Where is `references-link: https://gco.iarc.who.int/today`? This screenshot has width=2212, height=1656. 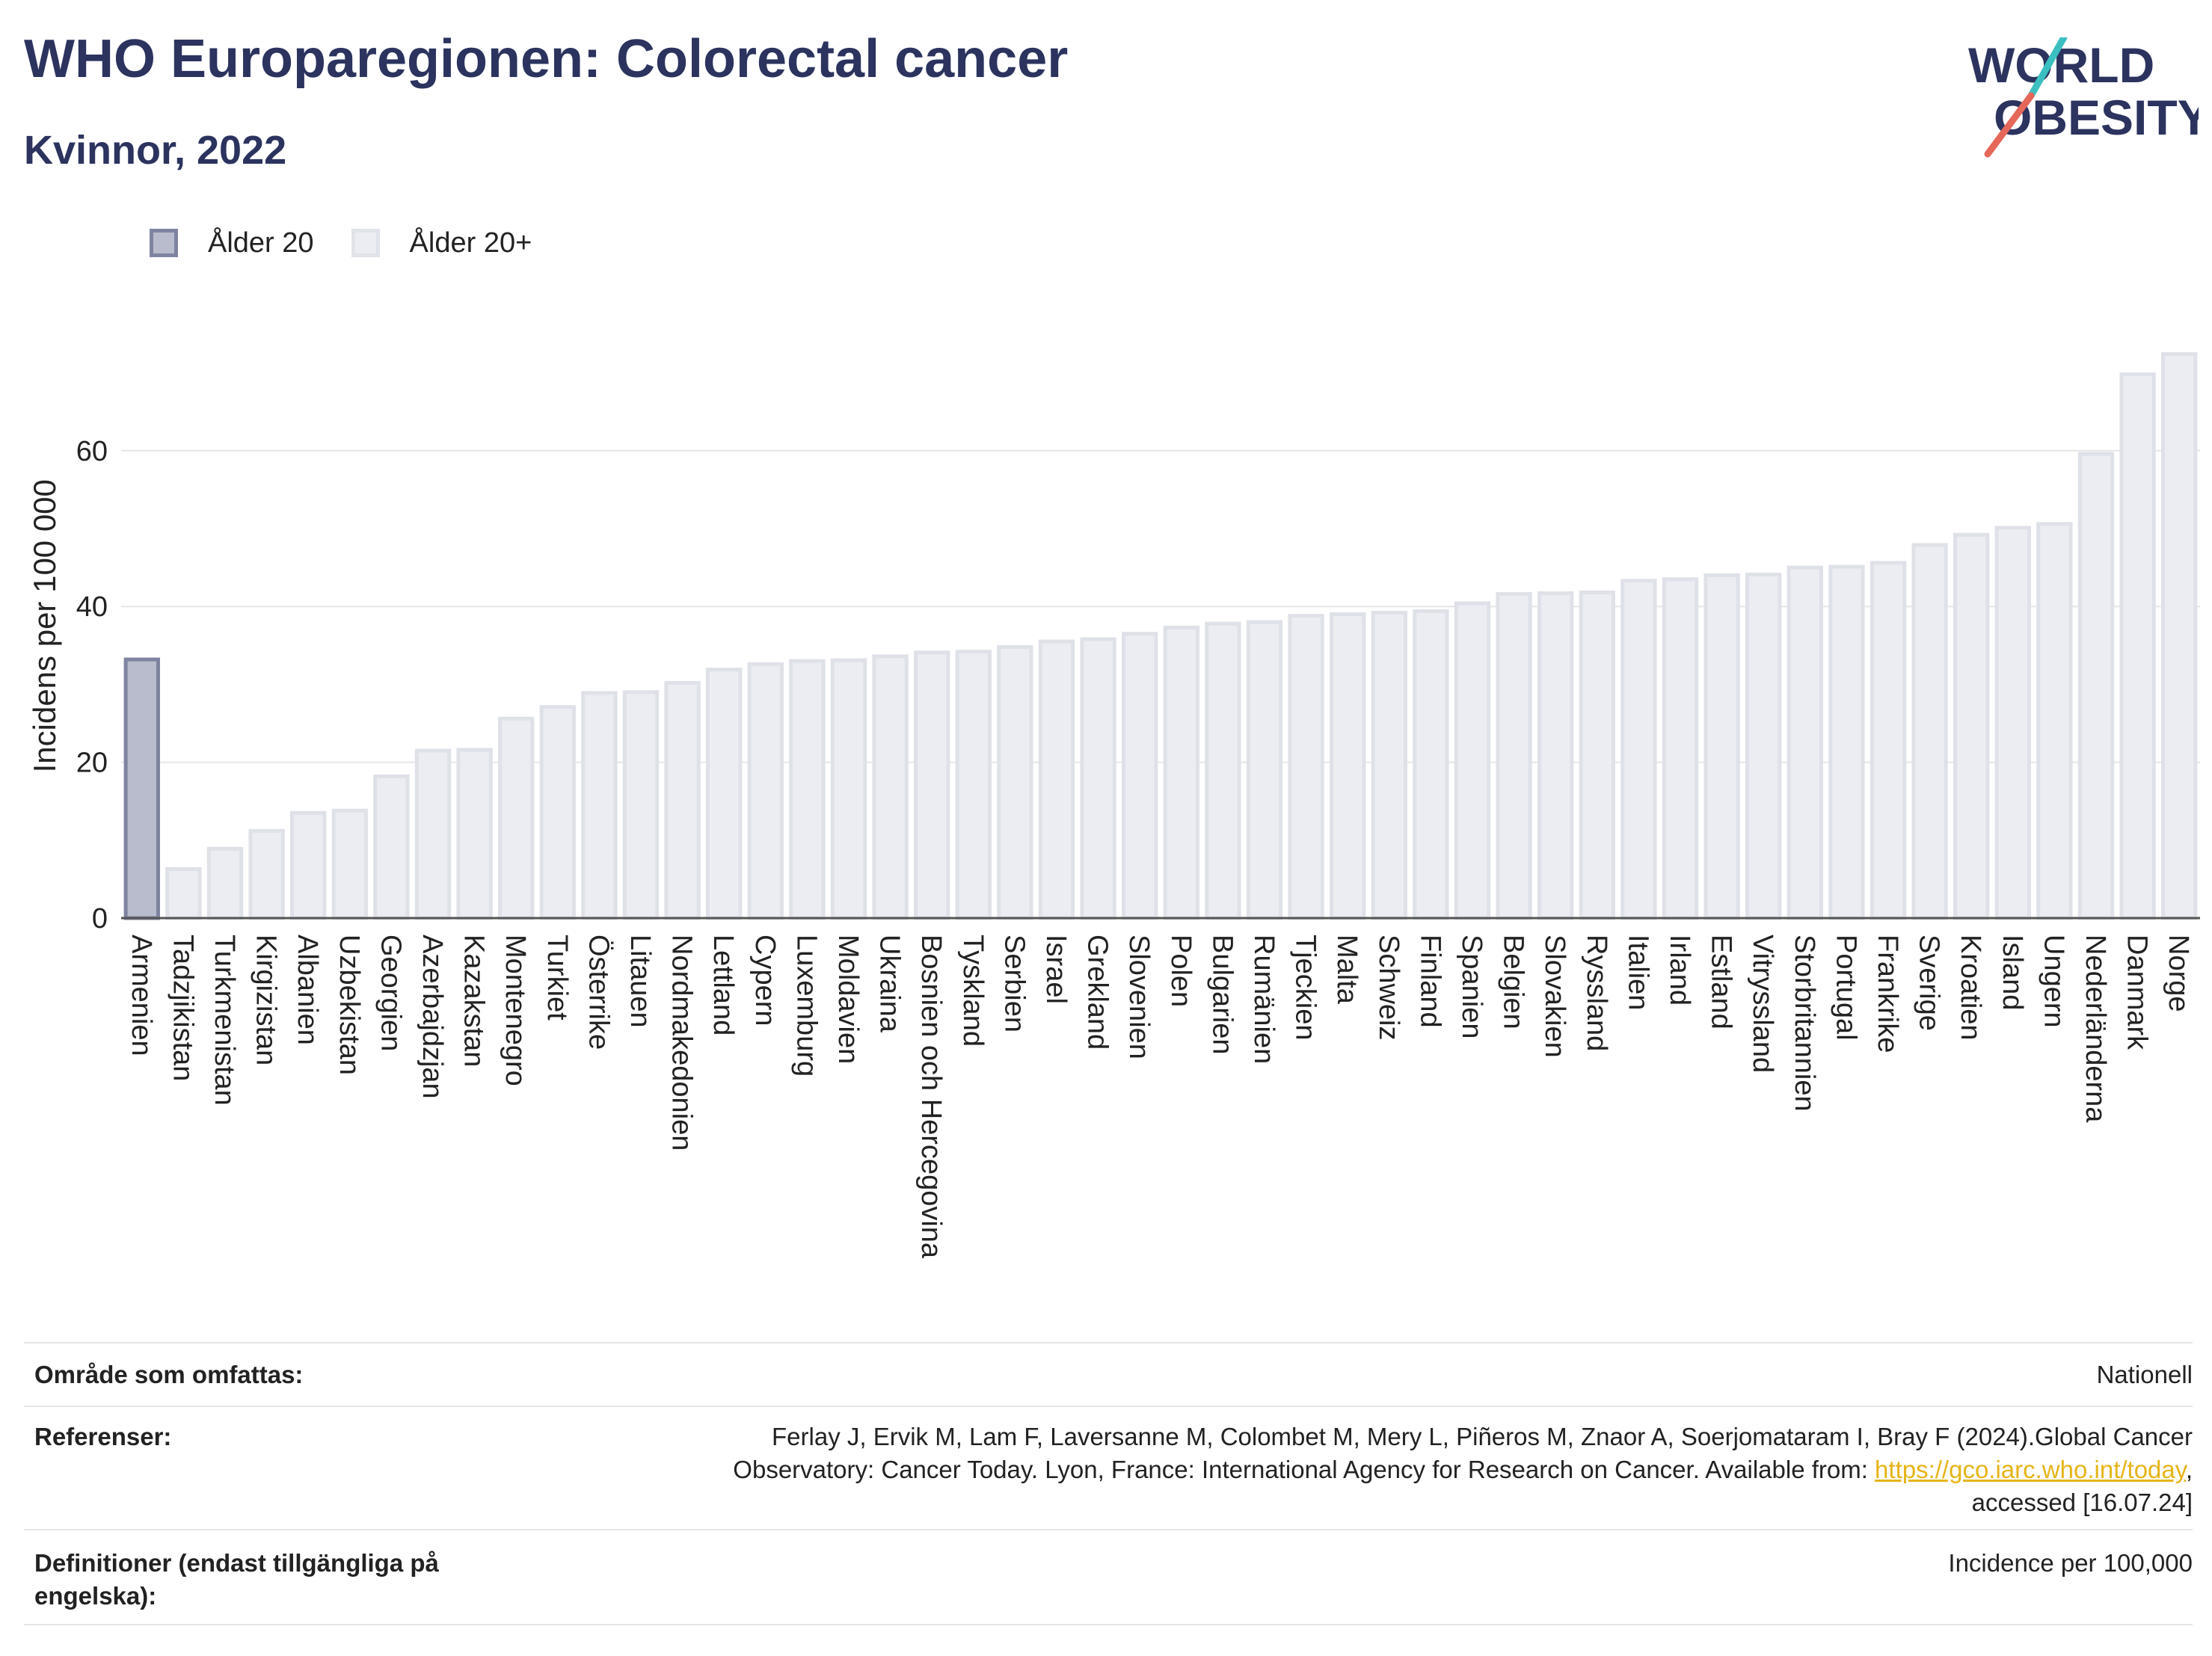
references-link: https://gco.iarc.who.int/today is located at coordinates (2030, 1469).